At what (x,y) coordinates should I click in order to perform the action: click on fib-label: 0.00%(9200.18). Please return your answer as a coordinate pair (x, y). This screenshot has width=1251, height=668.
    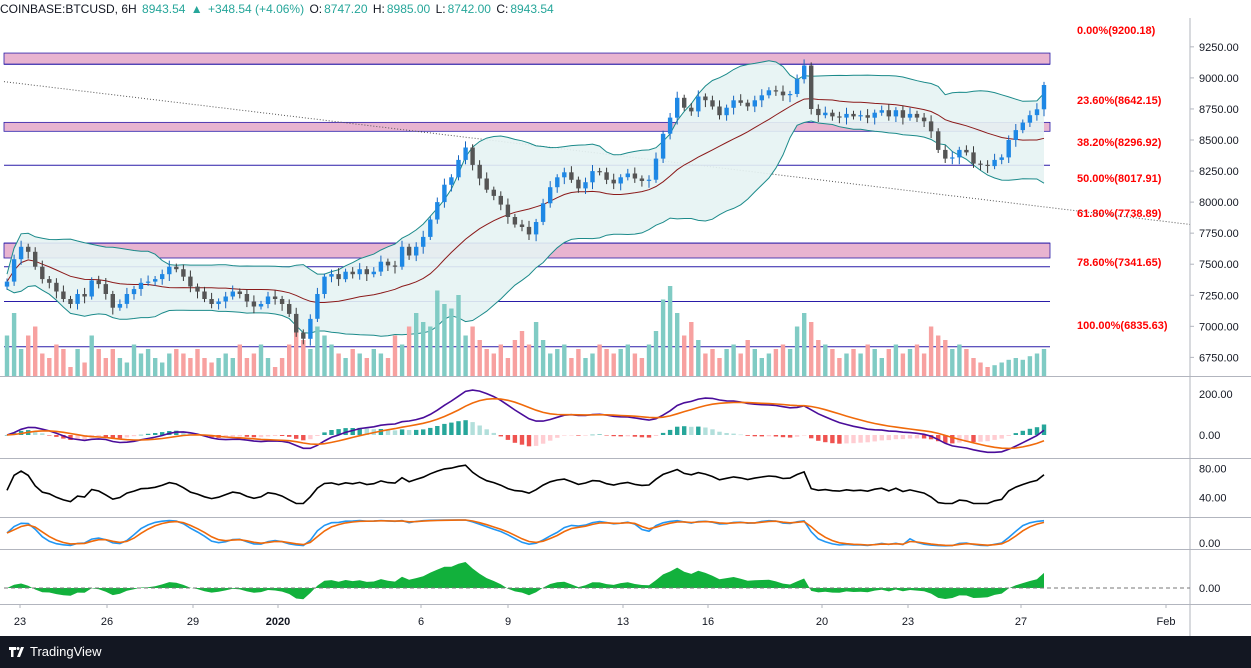
    Looking at the image, I should click on (1116, 31).